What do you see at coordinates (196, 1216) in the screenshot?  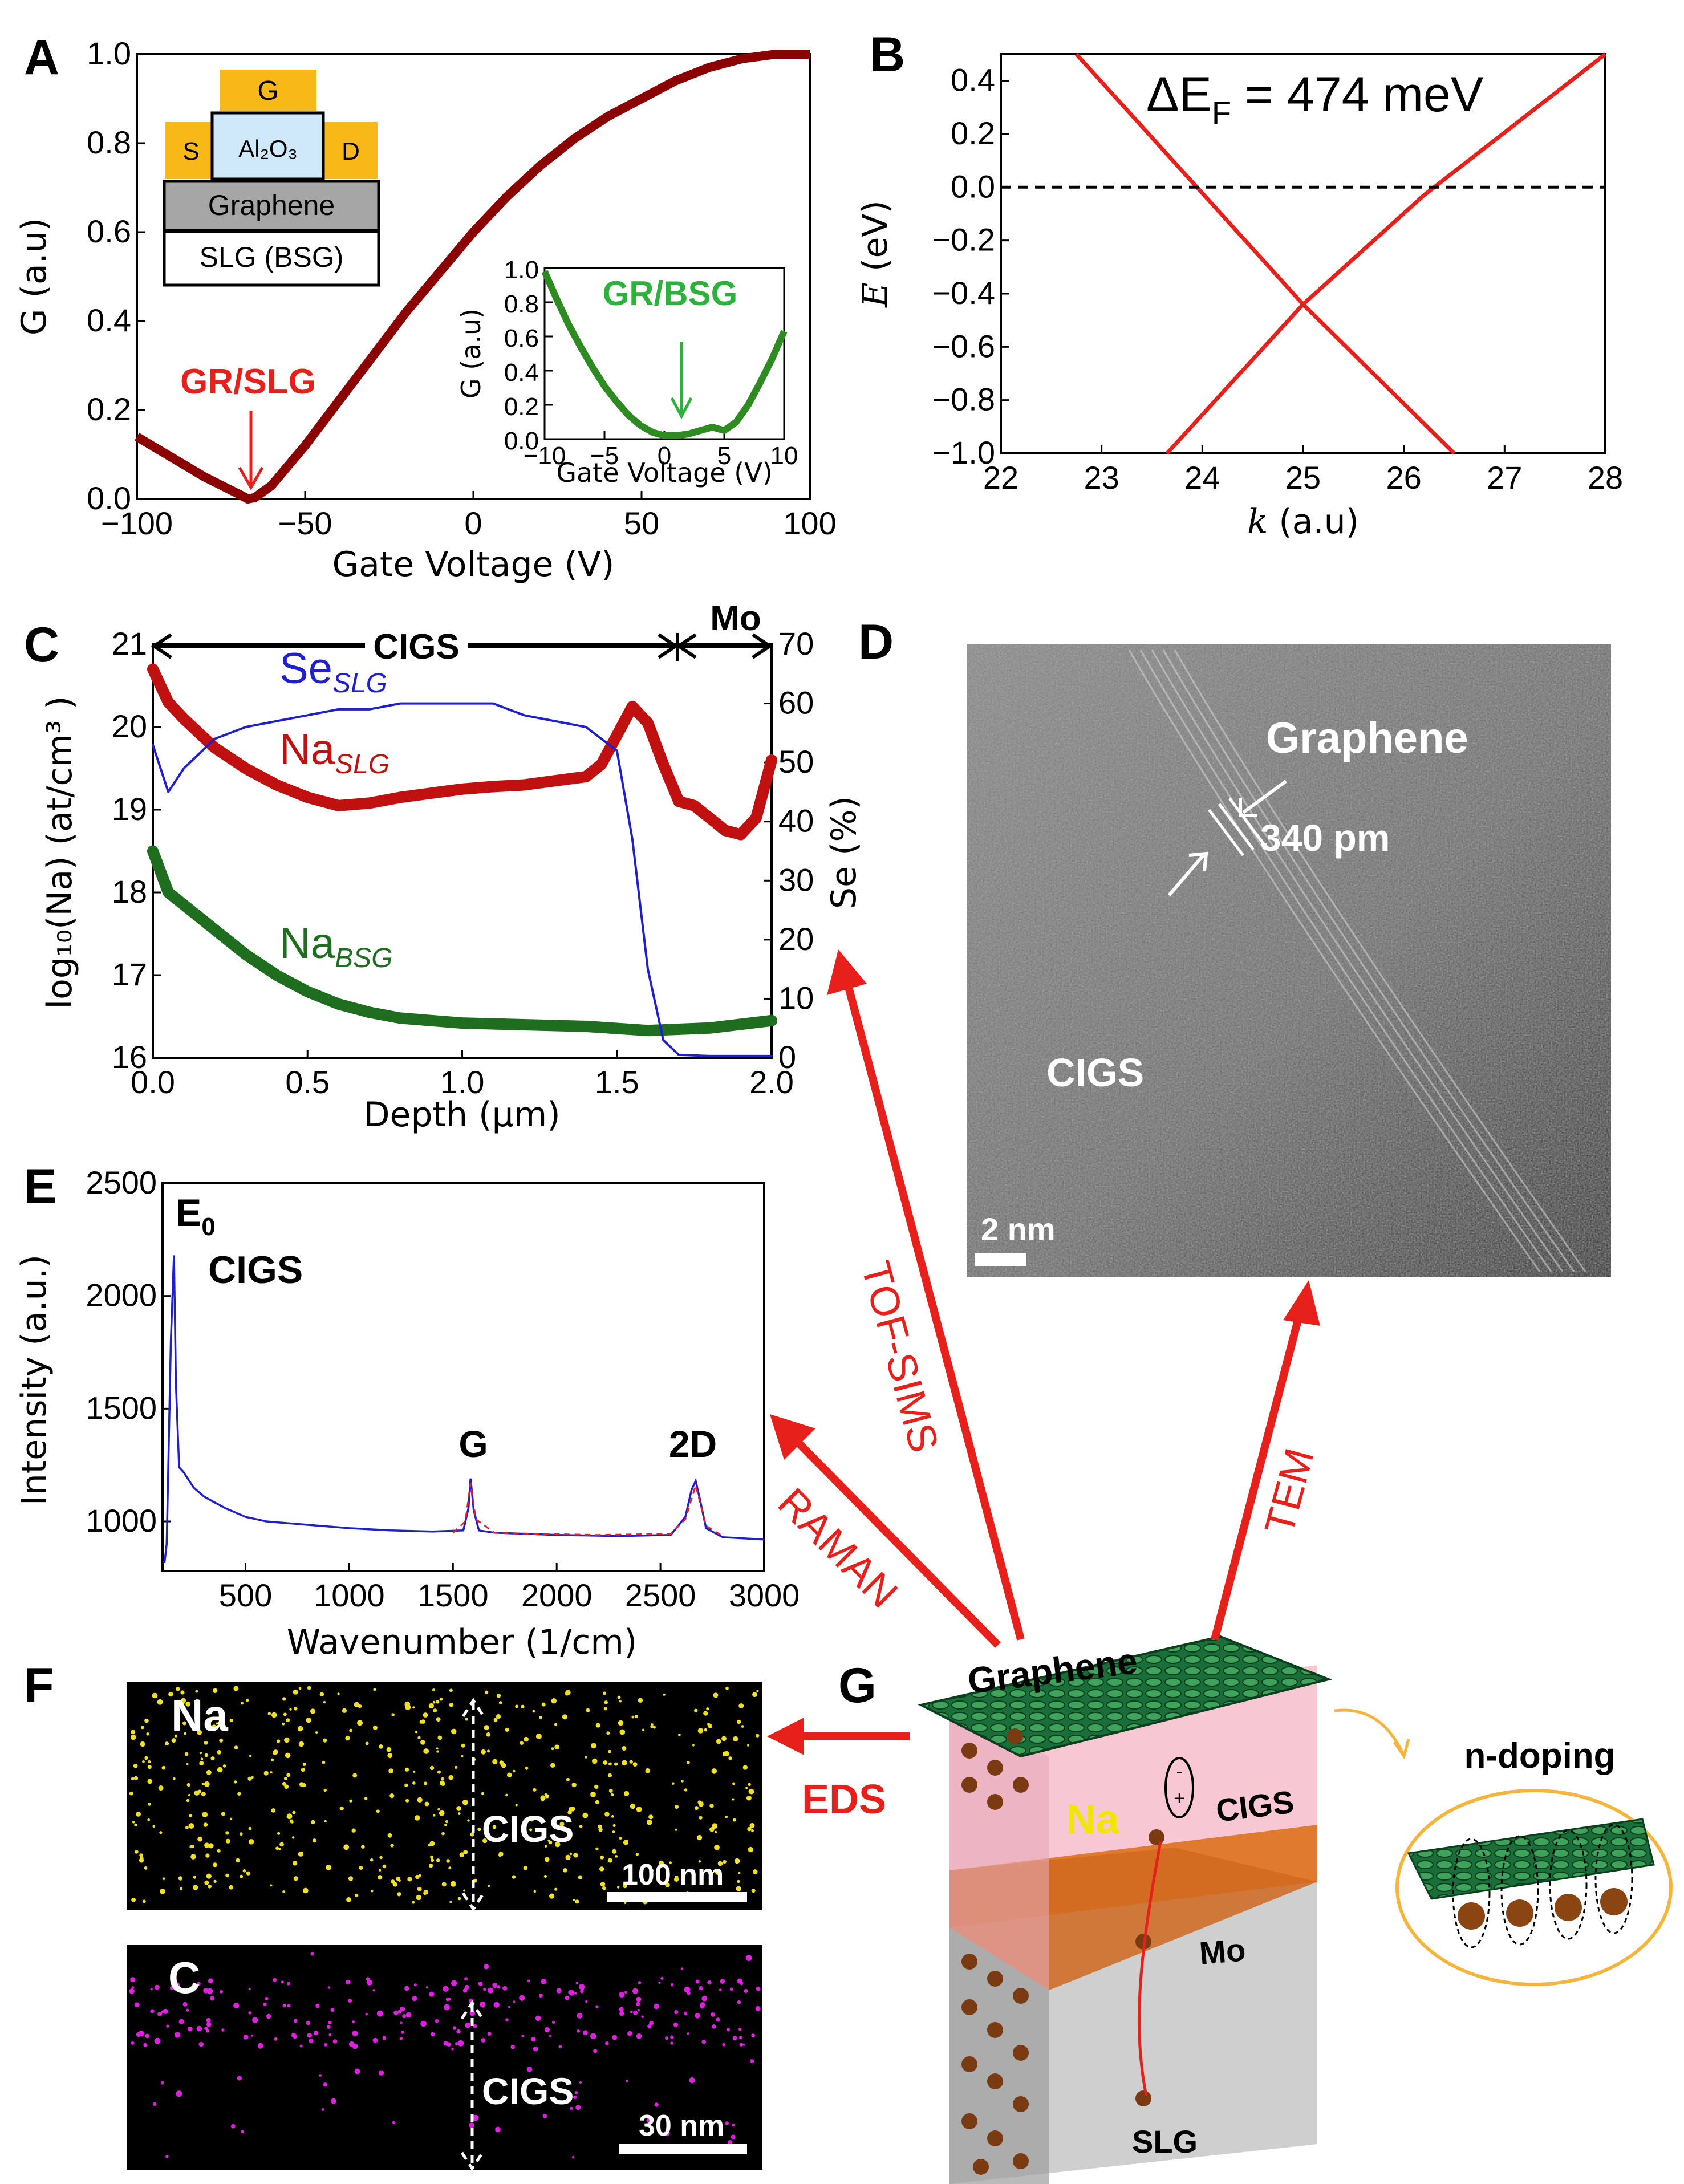 I see `peak-e0-label: E0` at bounding box center [196, 1216].